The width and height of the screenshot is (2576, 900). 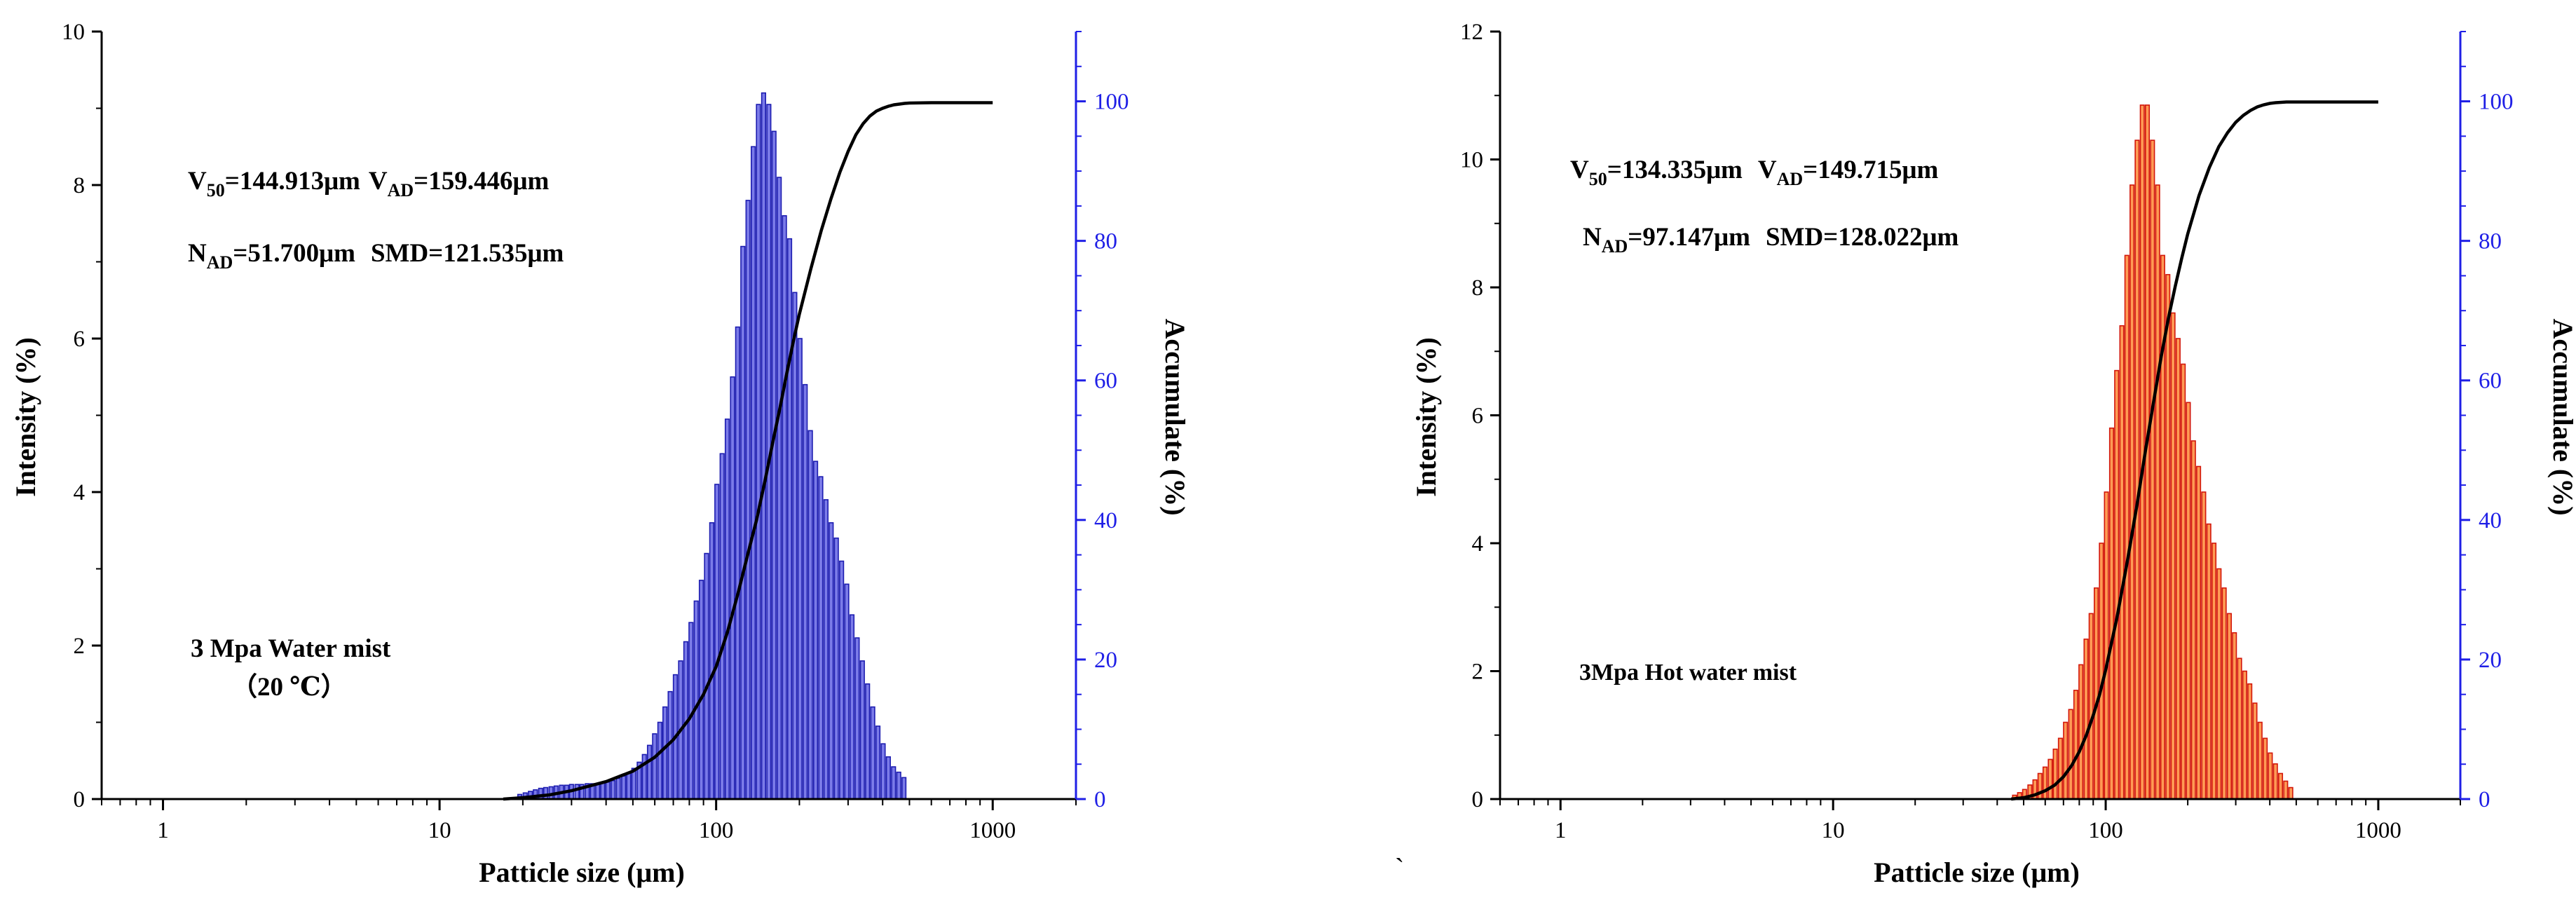 I want to click on y-tick-label: 6, so click(x=80, y=339).